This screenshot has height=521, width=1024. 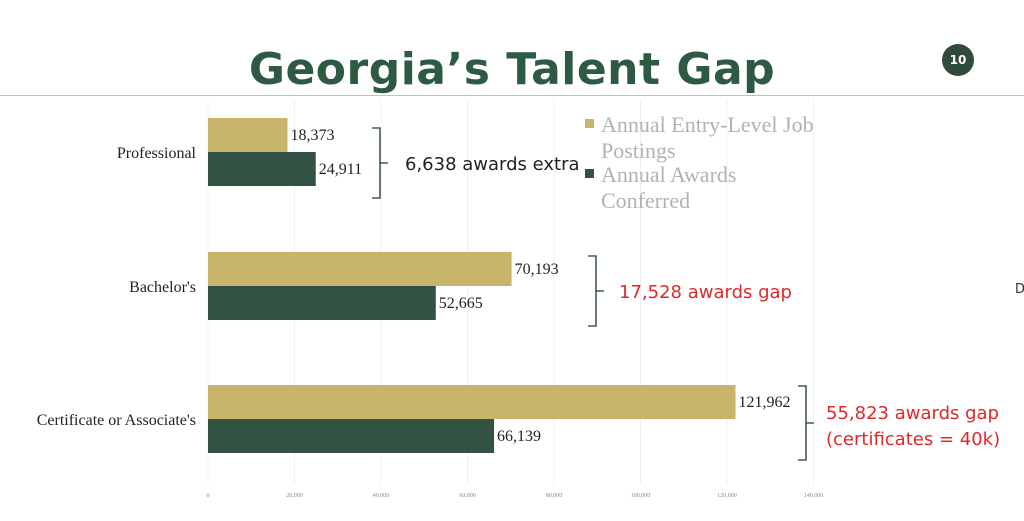 I want to click on x-tick-label: 0, so click(x=208, y=496).